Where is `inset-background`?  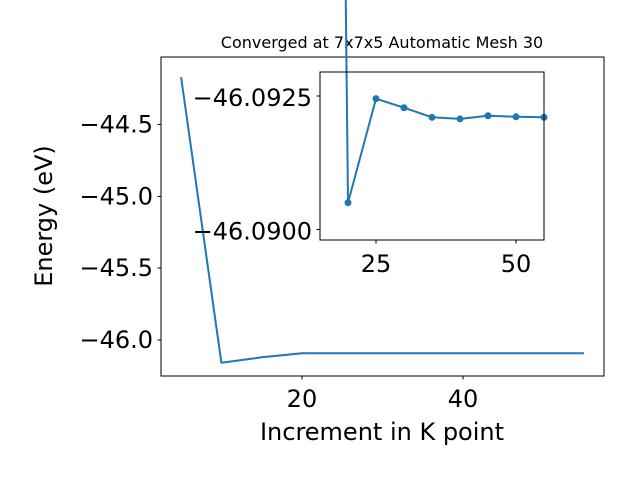 inset-background is located at coordinates (432, 156).